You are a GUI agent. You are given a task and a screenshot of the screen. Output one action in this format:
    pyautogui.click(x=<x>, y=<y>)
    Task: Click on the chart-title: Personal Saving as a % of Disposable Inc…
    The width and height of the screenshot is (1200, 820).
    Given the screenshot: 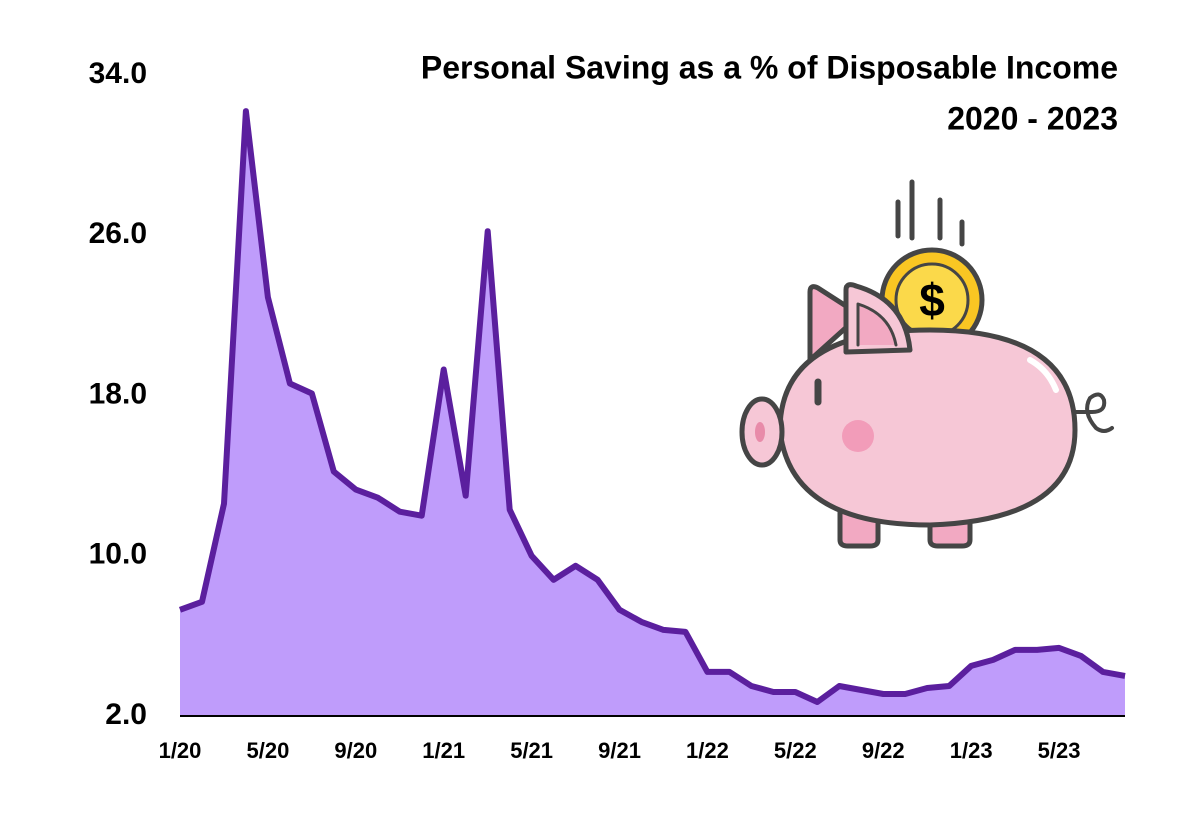 What is the action you would take?
    pyautogui.click(x=769, y=67)
    